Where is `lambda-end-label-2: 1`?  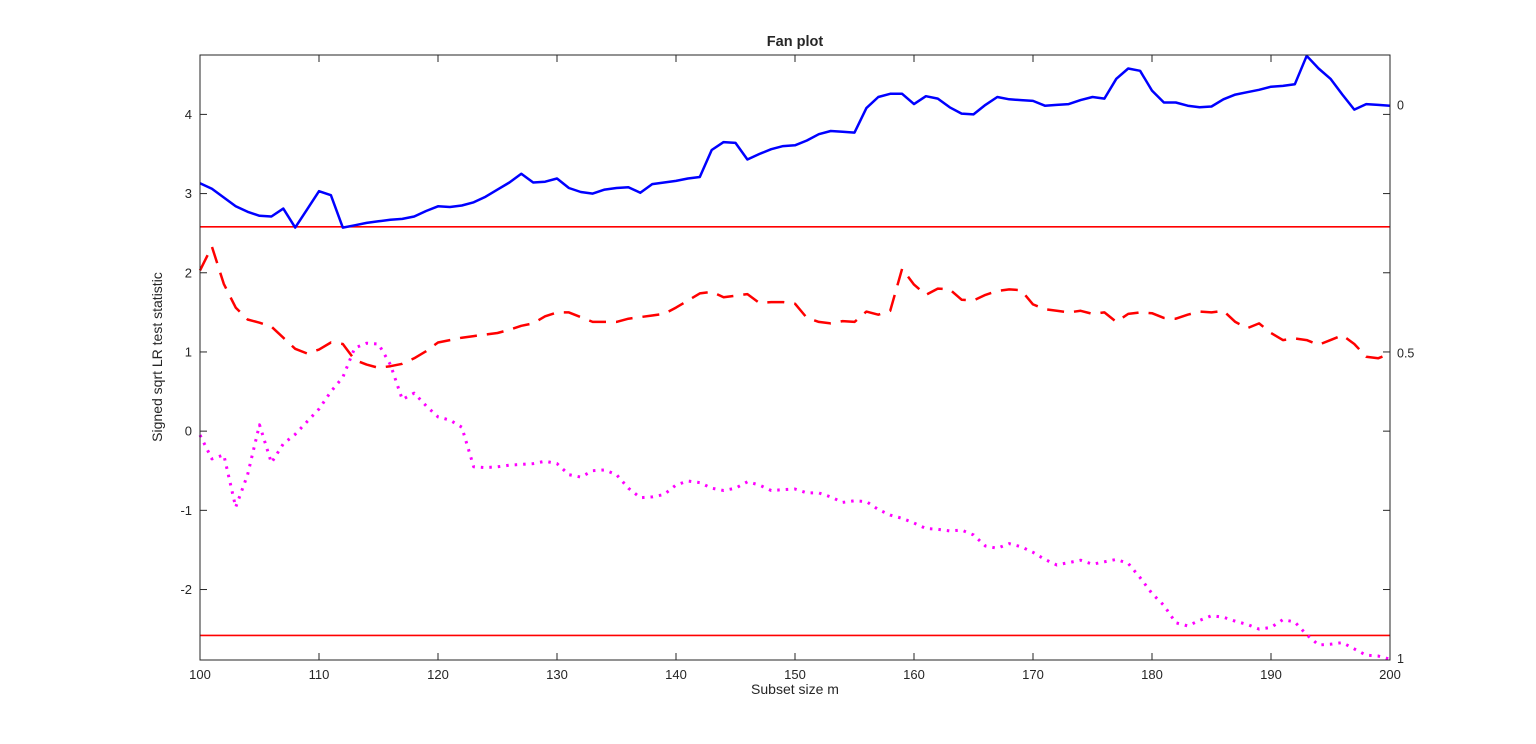
lambda-end-label-2: 1 is located at coordinates (1400, 659).